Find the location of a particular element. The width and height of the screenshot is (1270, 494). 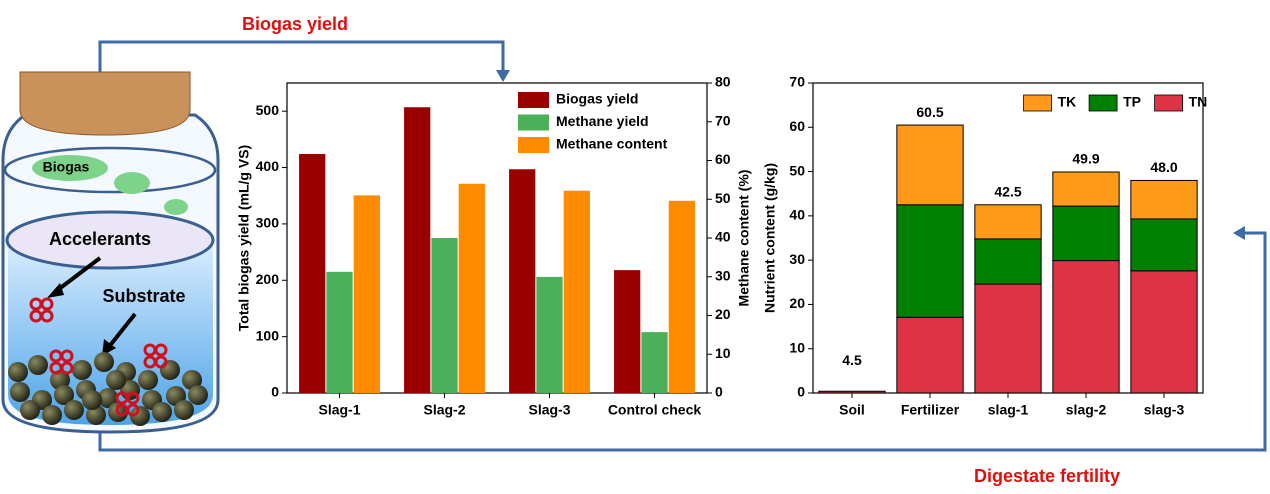

y2-axis-label: Methane content (%) is located at coordinates (744, 238).